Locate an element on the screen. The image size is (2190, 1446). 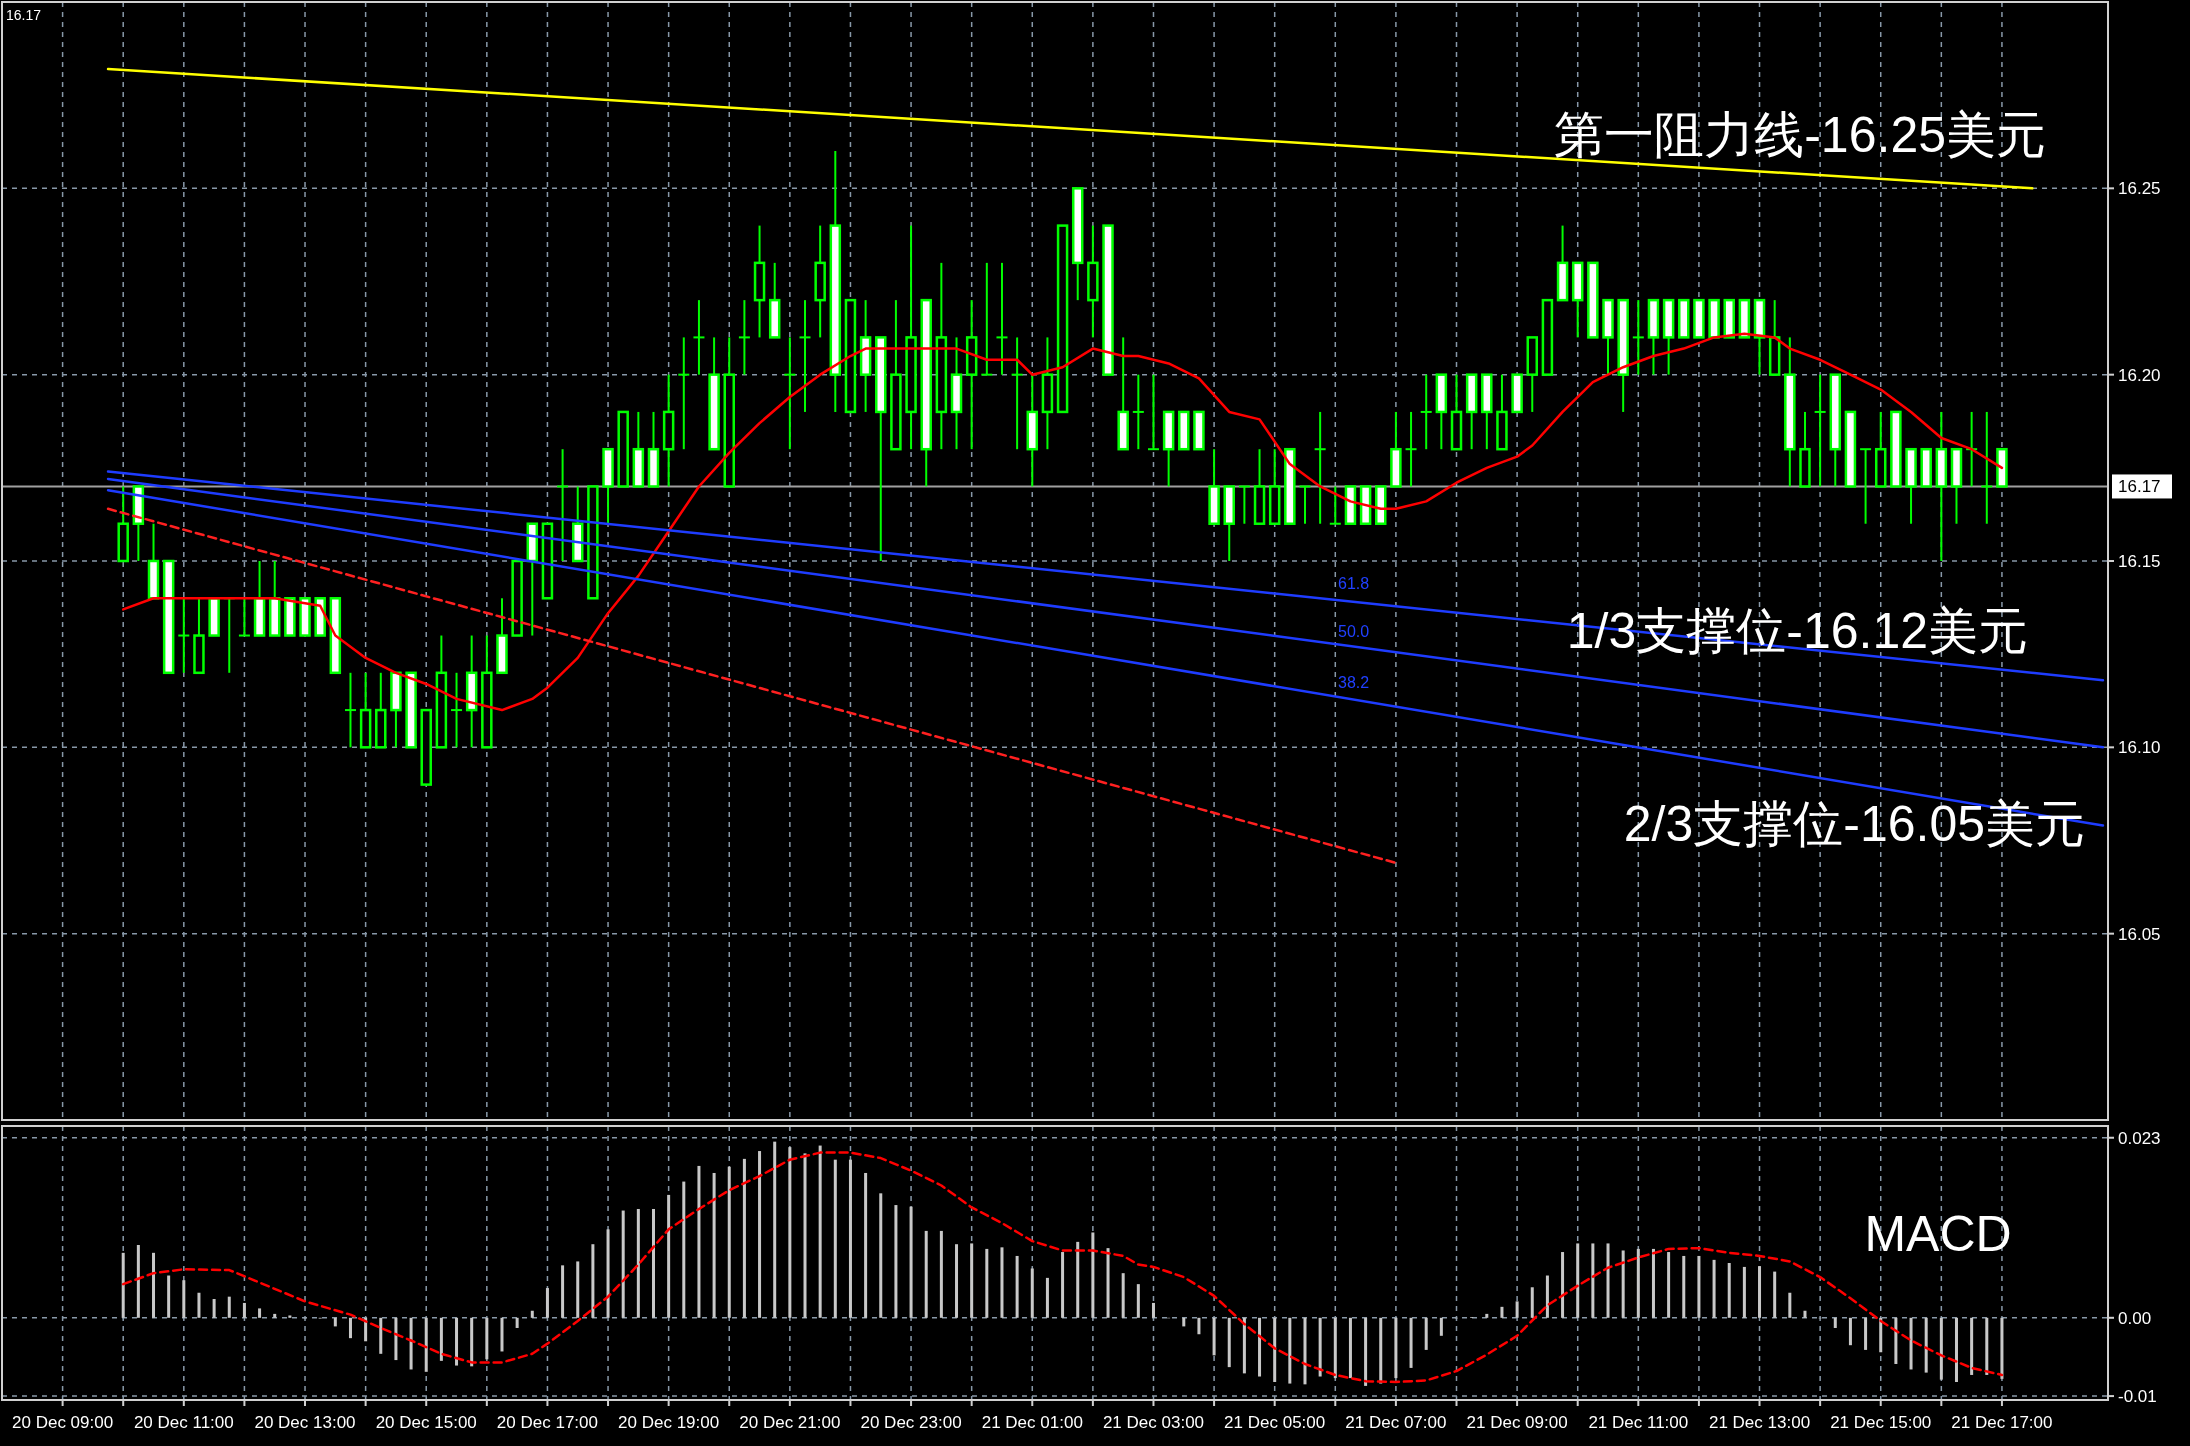
annotation: 50.0 is located at coordinates (1354, 631).